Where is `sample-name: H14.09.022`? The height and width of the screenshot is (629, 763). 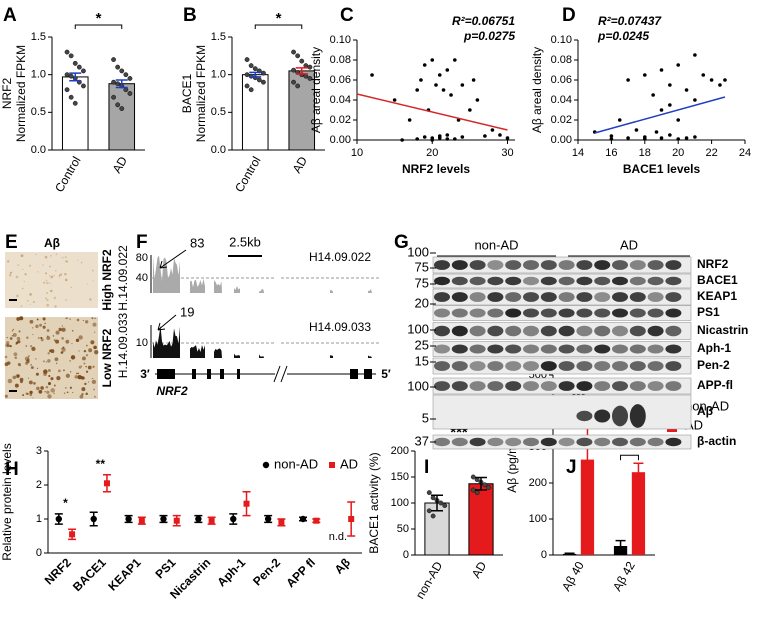 sample-name: H14.09.022 is located at coordinates (340, 257).